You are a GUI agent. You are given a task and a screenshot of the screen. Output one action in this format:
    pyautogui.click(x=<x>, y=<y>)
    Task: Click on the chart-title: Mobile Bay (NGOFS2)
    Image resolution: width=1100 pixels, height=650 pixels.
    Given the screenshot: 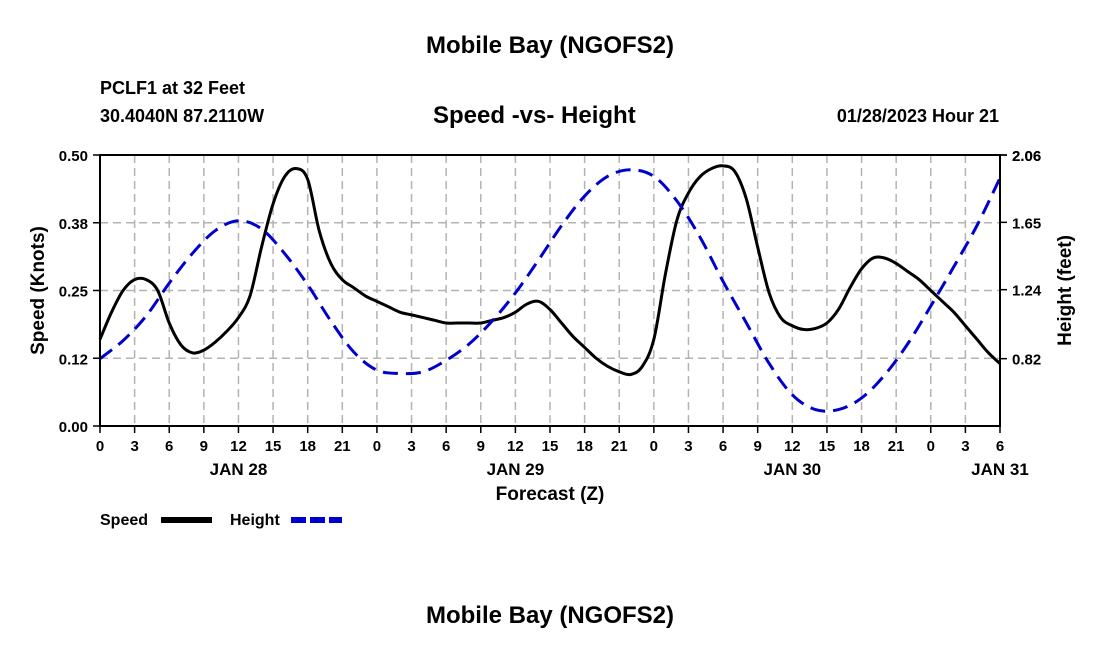 What is the action you would take?
    pyautogui.click(x=550, y=45)
    